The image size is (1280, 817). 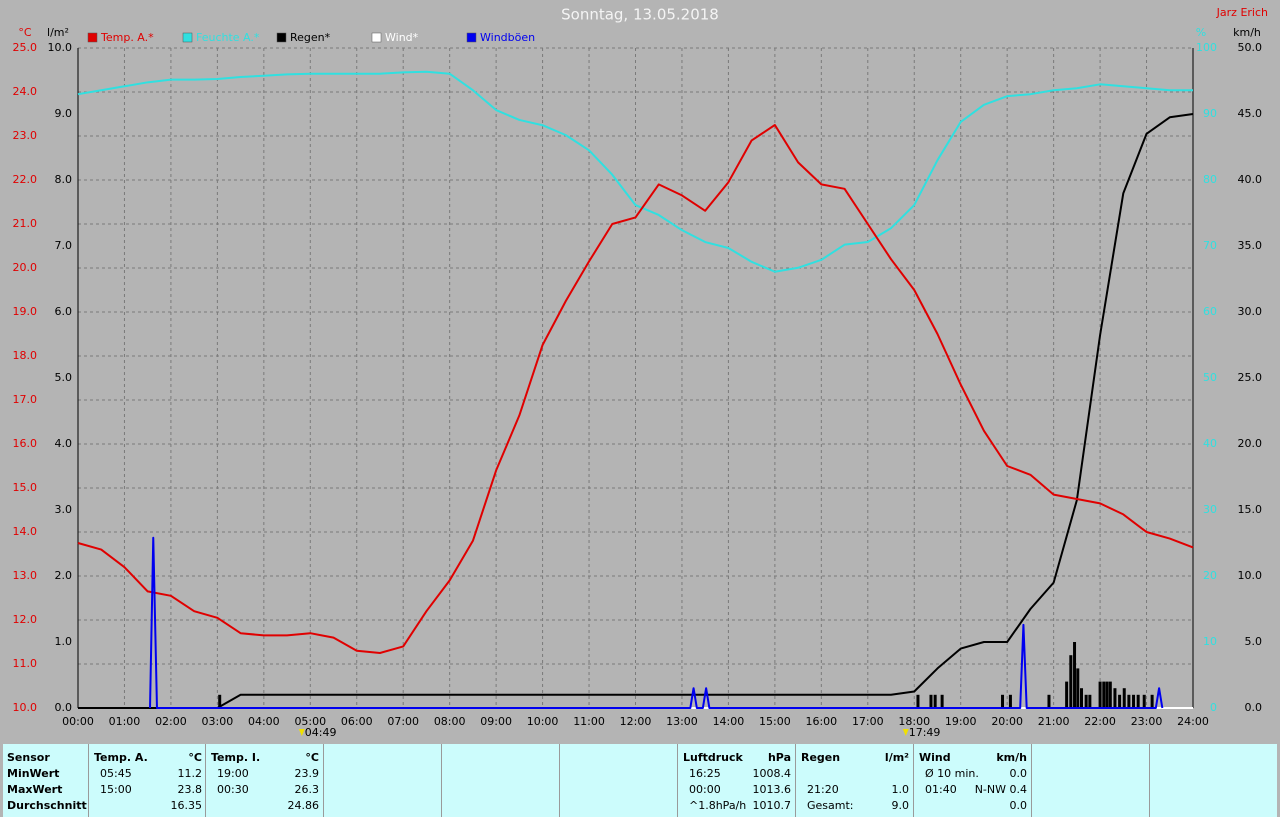 What do you see at coordinates (233, 773) in the screenshot?
I see `table-cell: 19:00` at bounding box center [233, 773].